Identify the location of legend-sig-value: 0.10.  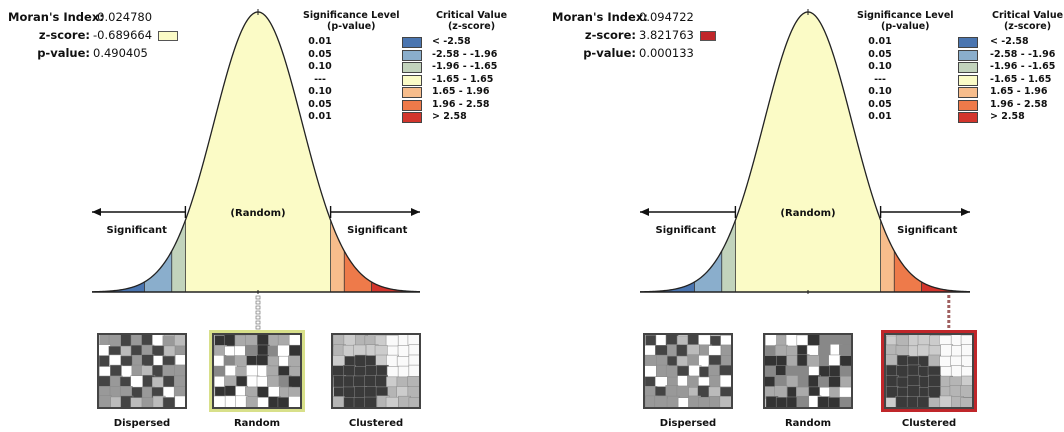
(880, 91).